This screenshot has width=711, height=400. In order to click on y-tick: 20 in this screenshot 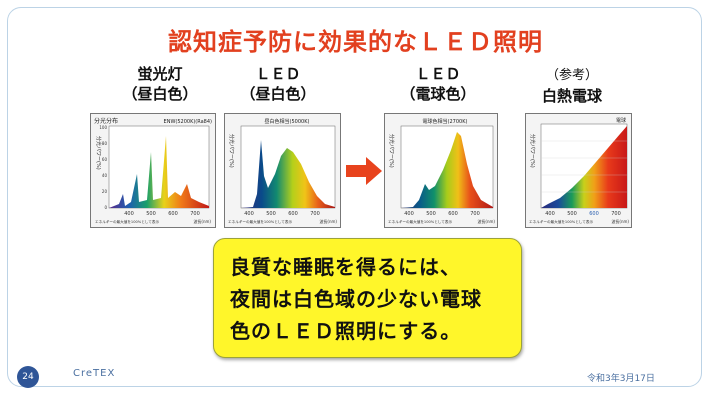, I will do `click(105, 191)`.